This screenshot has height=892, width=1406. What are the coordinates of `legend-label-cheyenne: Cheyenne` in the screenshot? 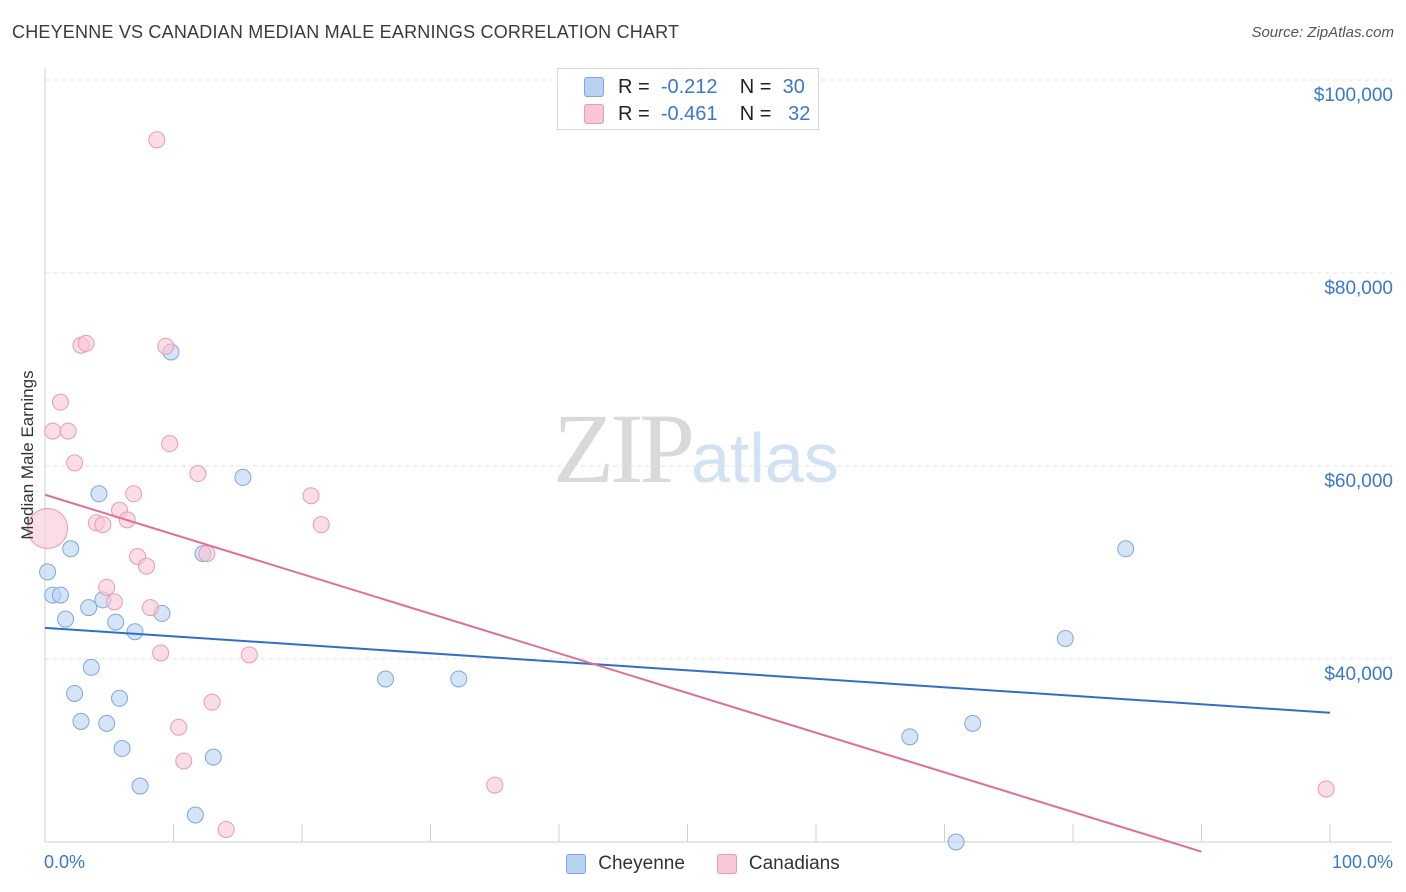 It's located at (641, 863).